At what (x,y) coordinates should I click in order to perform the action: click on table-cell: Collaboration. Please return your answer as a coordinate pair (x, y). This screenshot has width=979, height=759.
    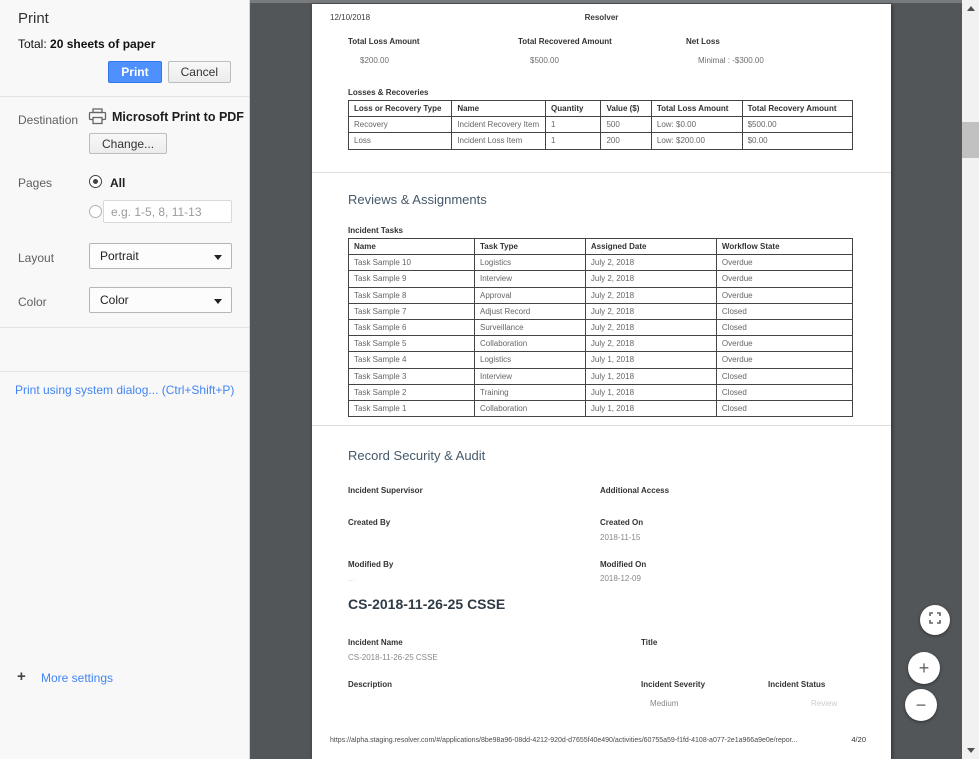
    Looking at the image, I should click on (530, 408).